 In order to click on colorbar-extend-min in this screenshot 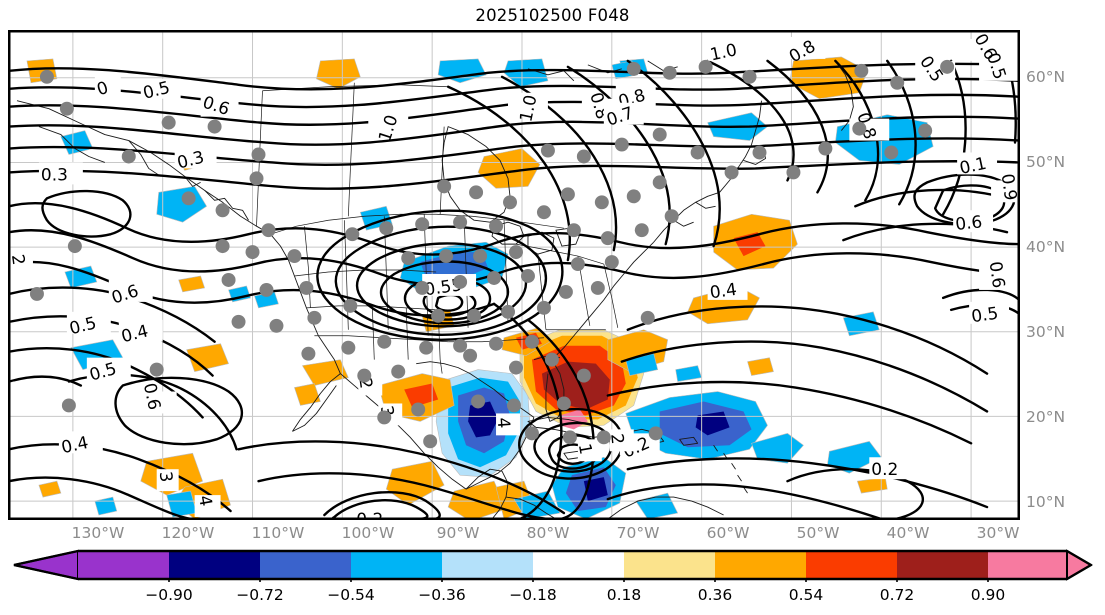, I will do `click(46, 565)`.